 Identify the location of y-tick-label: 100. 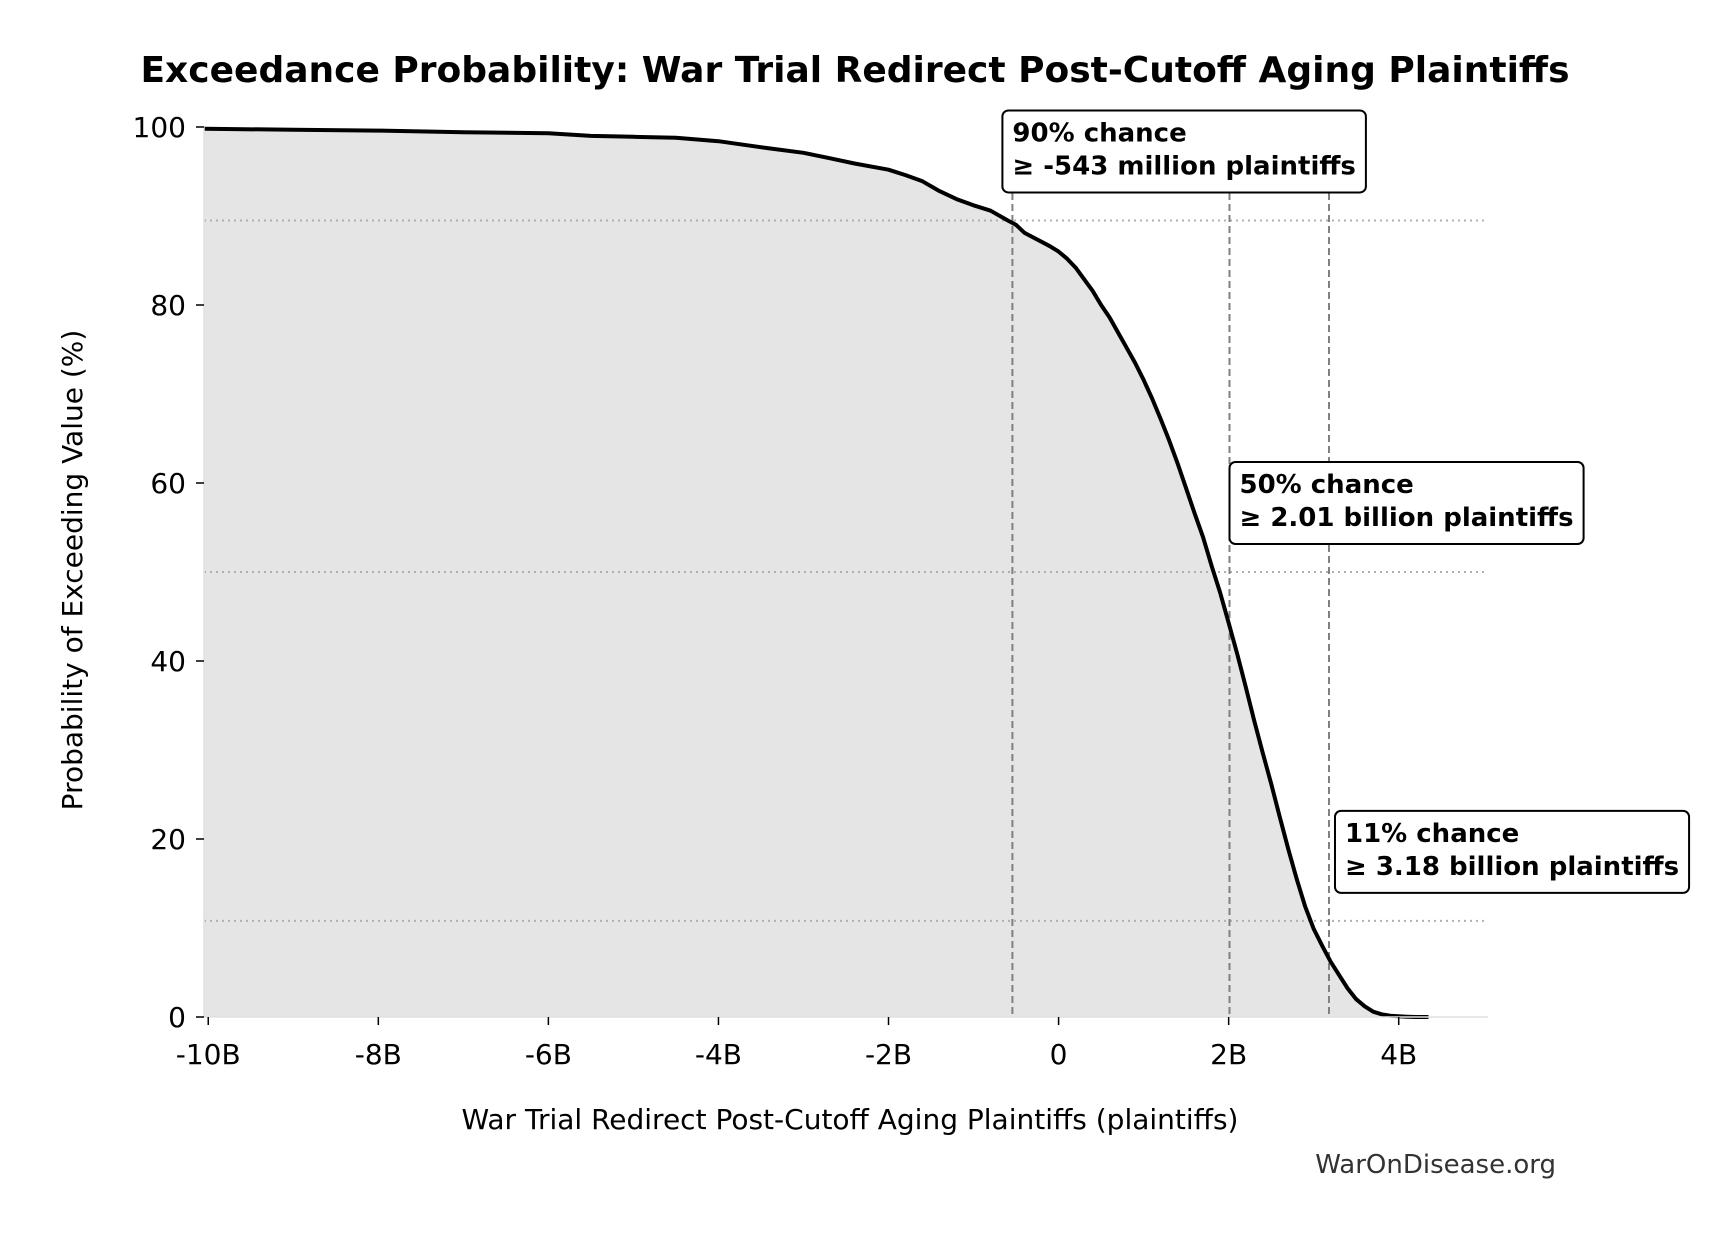
(159, 127).